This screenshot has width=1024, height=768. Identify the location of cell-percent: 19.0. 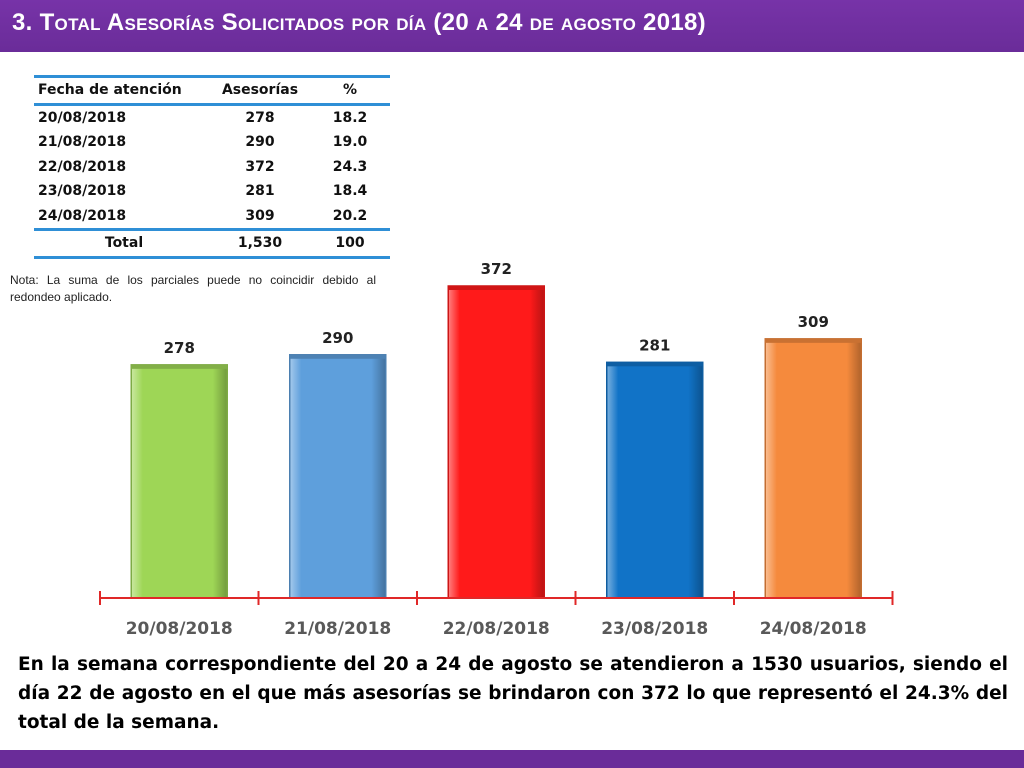
(350, 142).